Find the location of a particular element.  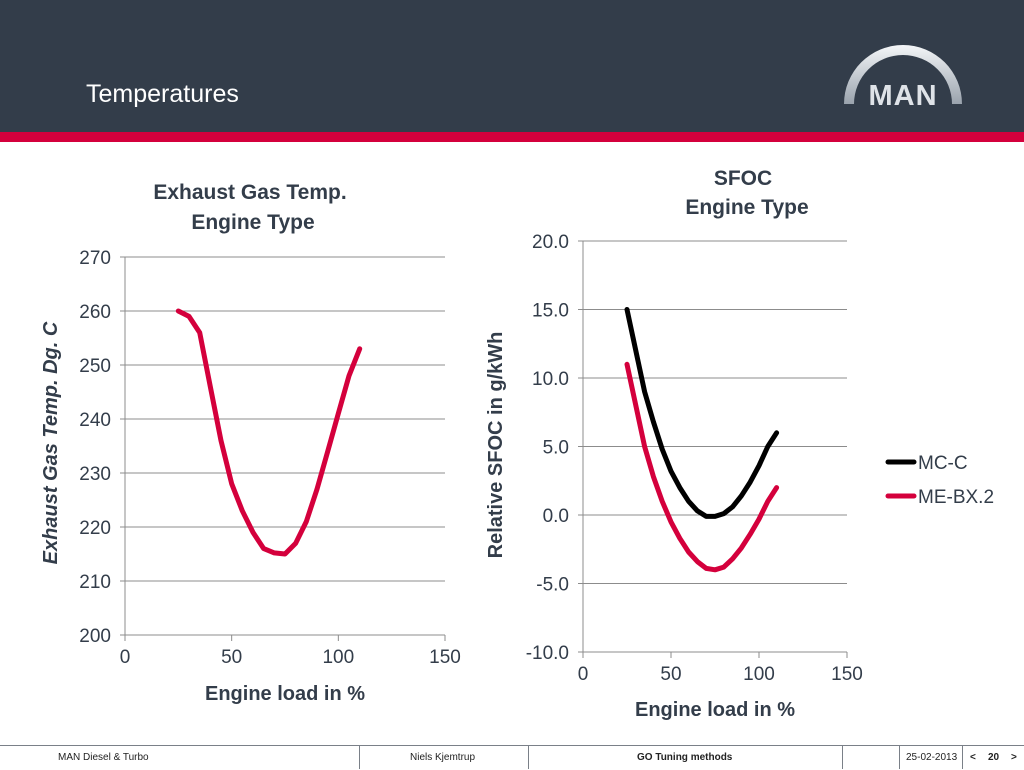

header-accent-stripe is located at coordinates (512, 137).